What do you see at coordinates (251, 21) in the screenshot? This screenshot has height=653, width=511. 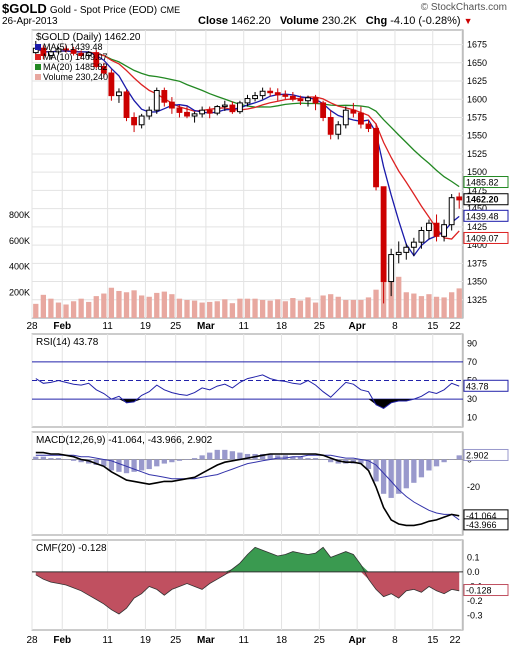 I see `close-value: 1462.20` at bounding box center [251, 21].